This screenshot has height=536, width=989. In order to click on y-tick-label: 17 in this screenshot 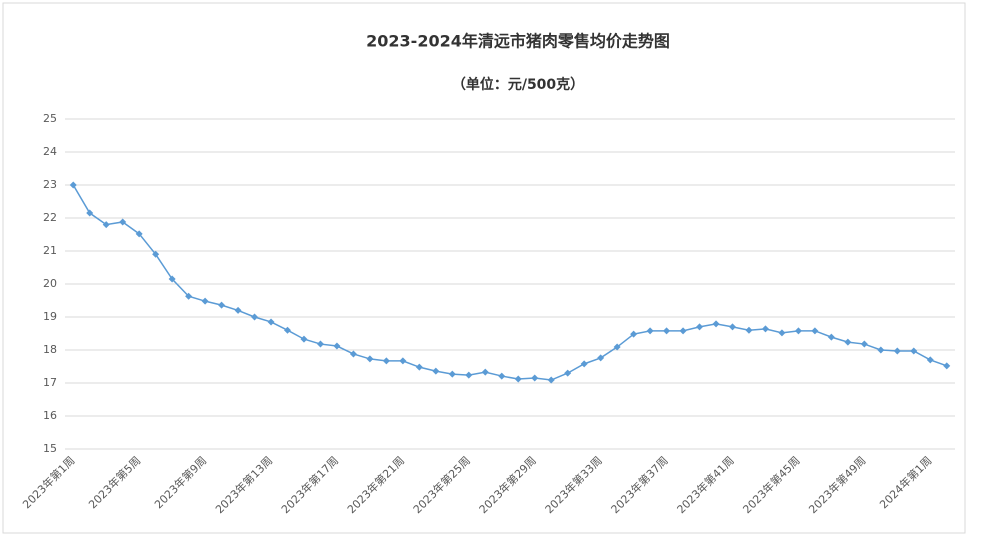, I will do `click(50, 382)`.